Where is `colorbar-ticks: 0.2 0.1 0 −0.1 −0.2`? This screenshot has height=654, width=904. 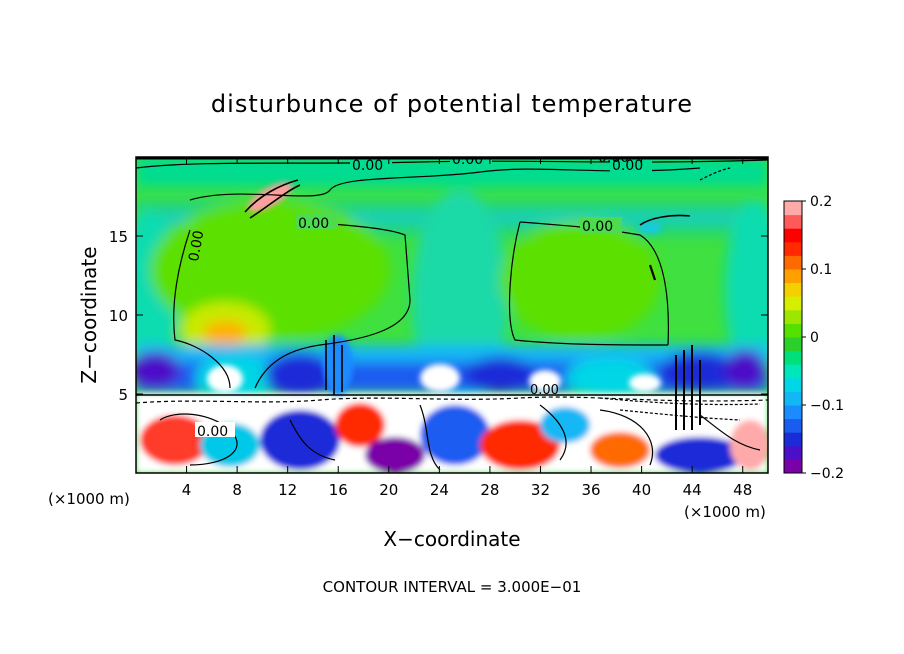
colorbar-ticks: 0.2 0.1 0 −0.1 −0.2 is located at coordinates (823, 338).